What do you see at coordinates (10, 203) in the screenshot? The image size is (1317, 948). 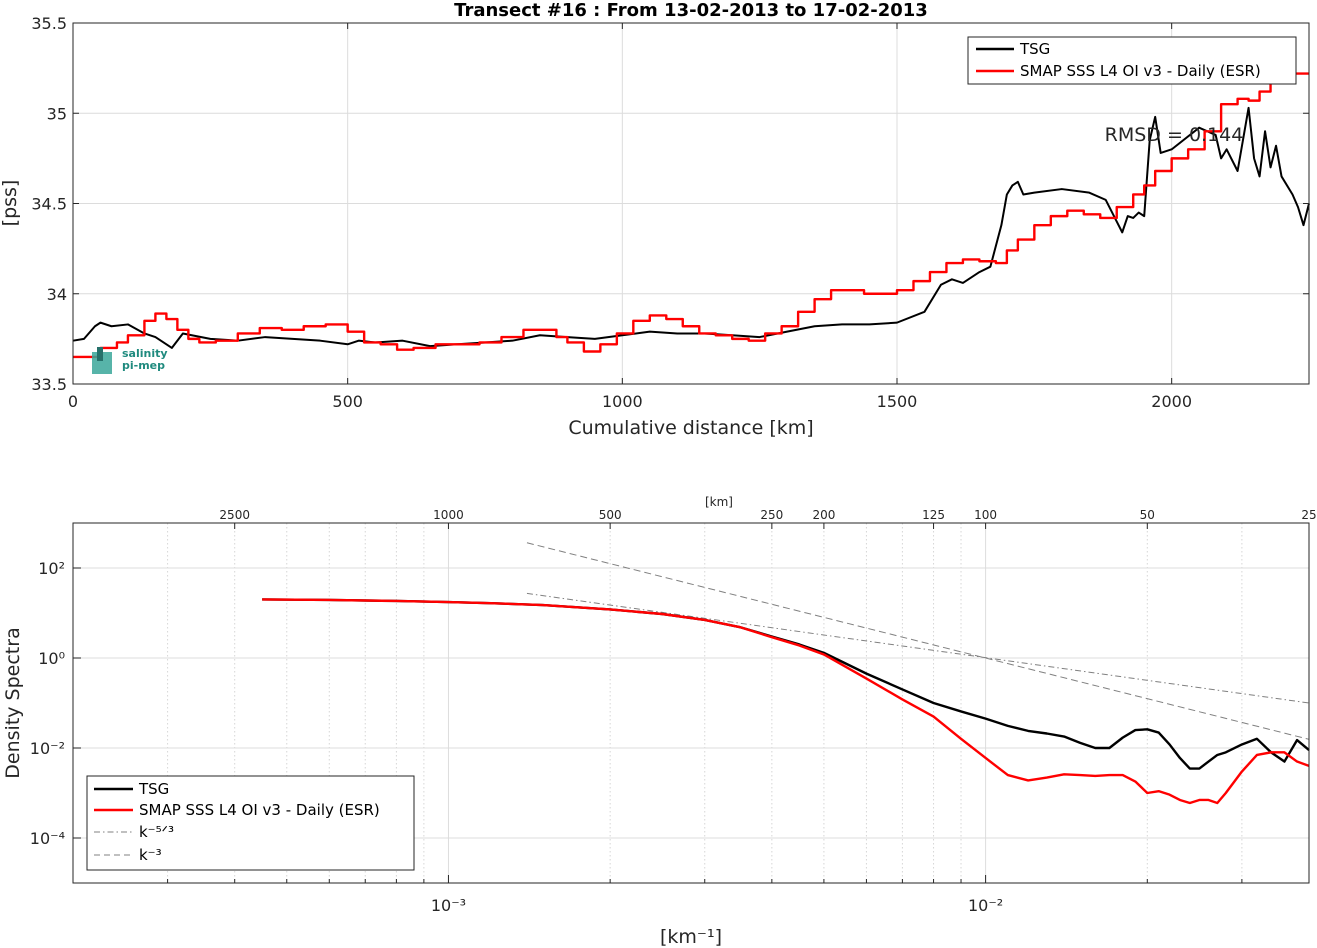 I see `top-y-axis-label: [pss]` at bounding box center [10, 203].